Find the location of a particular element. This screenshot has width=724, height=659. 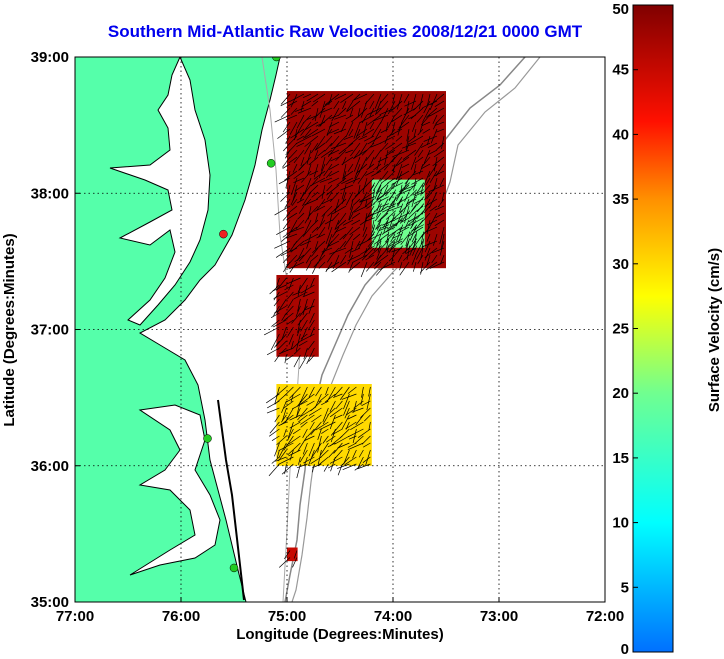

colorbar is located at coordinates (653, 328).